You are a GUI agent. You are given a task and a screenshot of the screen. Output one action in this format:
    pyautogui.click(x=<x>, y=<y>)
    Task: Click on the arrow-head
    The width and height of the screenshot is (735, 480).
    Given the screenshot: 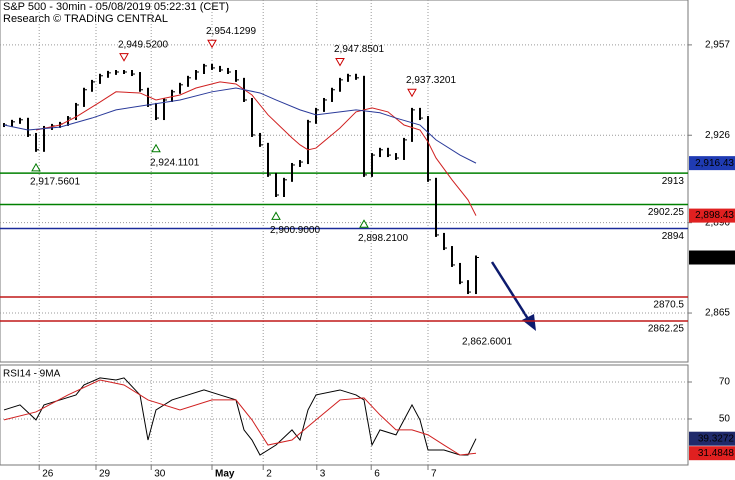 What is the action you would take?
    pyautogui.click(x=529, y=322)
    